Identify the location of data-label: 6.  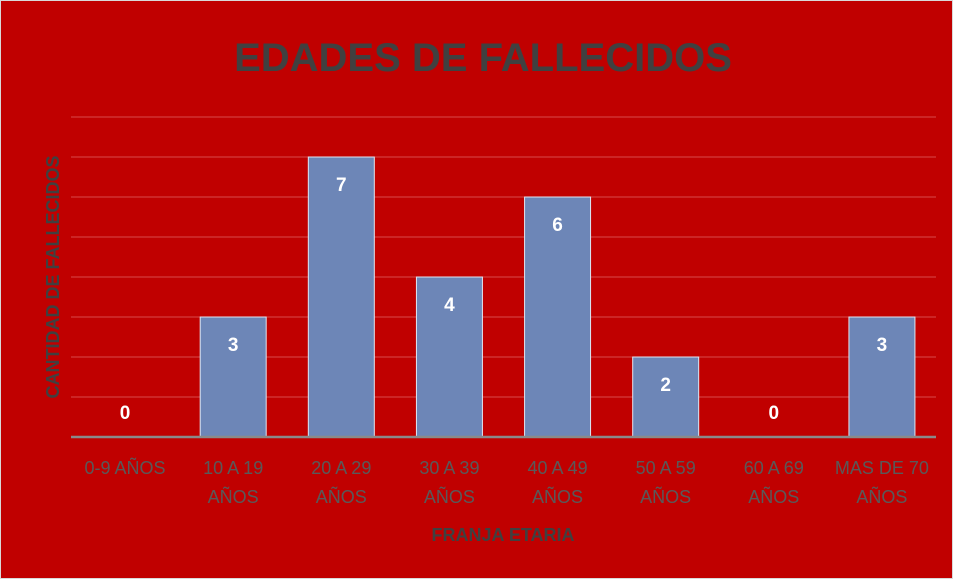
(557, 225).